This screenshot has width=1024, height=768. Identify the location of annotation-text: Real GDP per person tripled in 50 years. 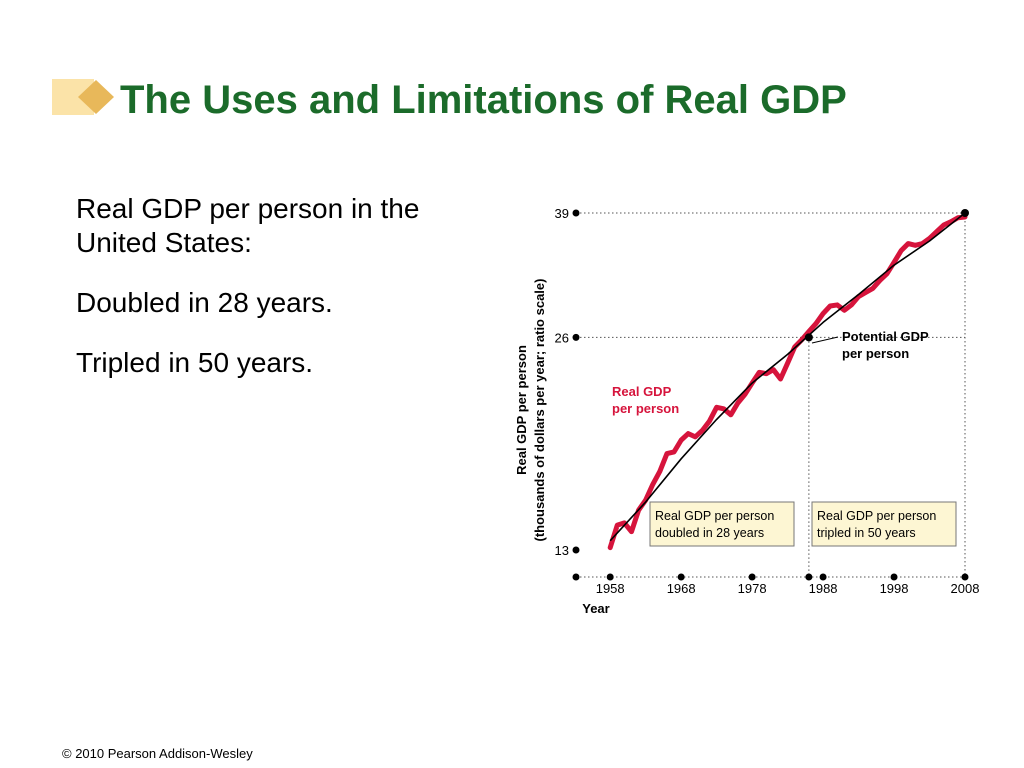
(876, 524).